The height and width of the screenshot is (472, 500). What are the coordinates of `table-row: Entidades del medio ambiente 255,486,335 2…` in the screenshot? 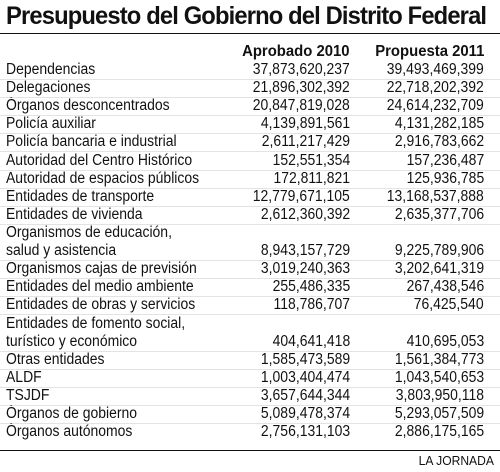 It's located at (250, 287).